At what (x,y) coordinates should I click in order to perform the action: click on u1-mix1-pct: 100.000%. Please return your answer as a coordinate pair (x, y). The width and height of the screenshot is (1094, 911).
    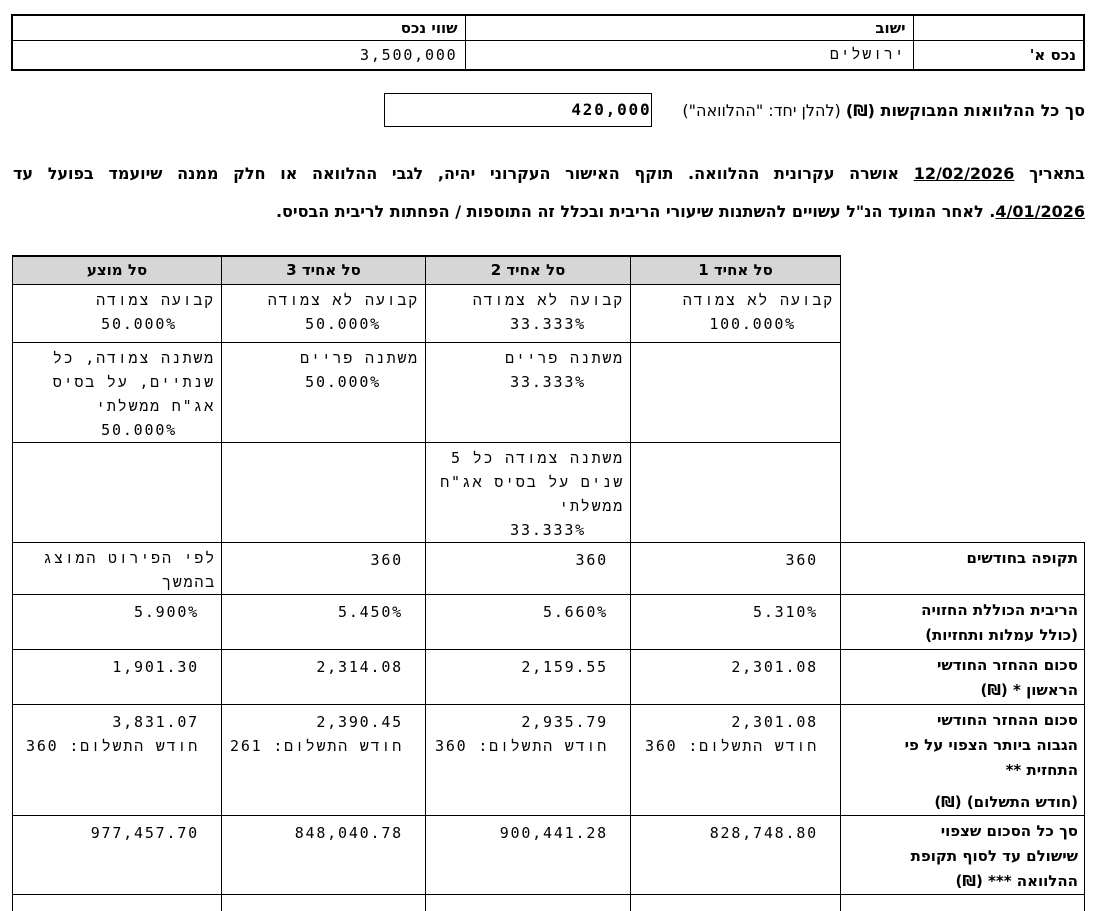
    Looking at the image, I should click on (752, 323).